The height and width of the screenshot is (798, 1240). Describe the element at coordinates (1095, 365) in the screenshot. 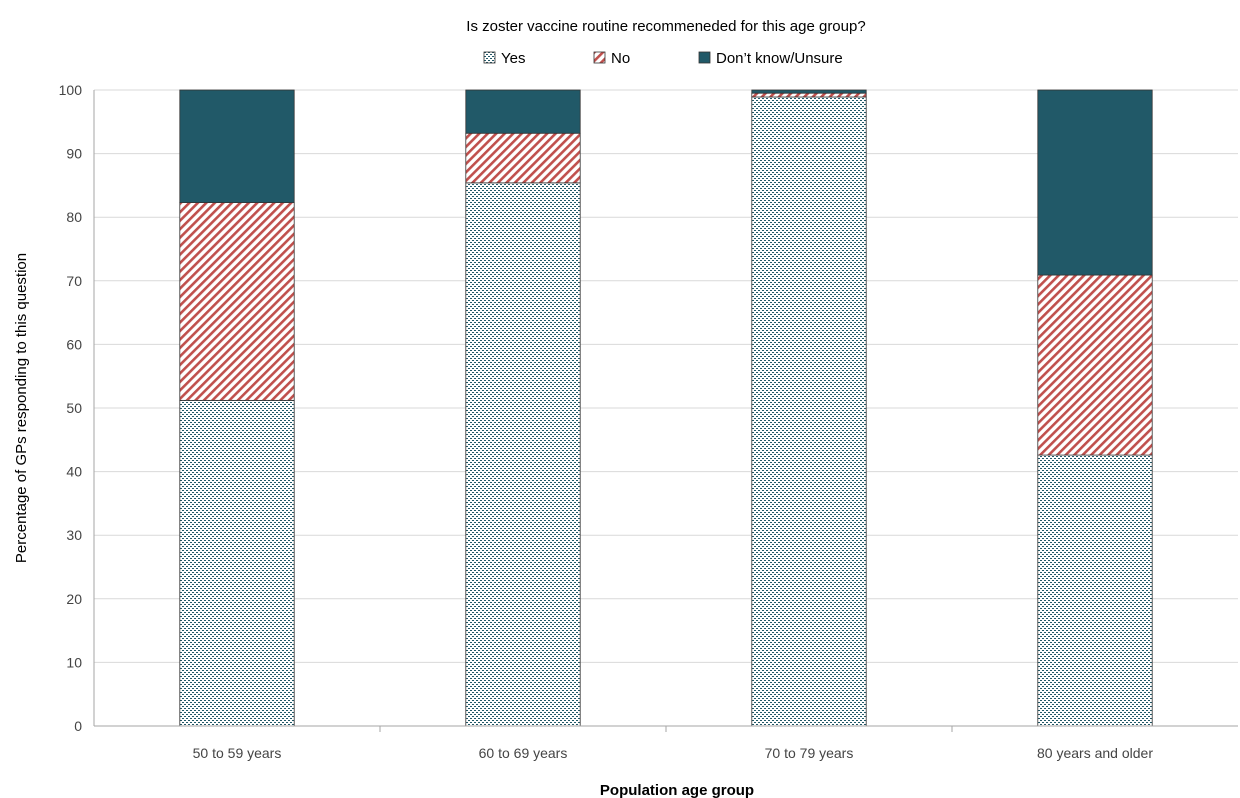

I see `bar-no-80-years-and-older` at that location.